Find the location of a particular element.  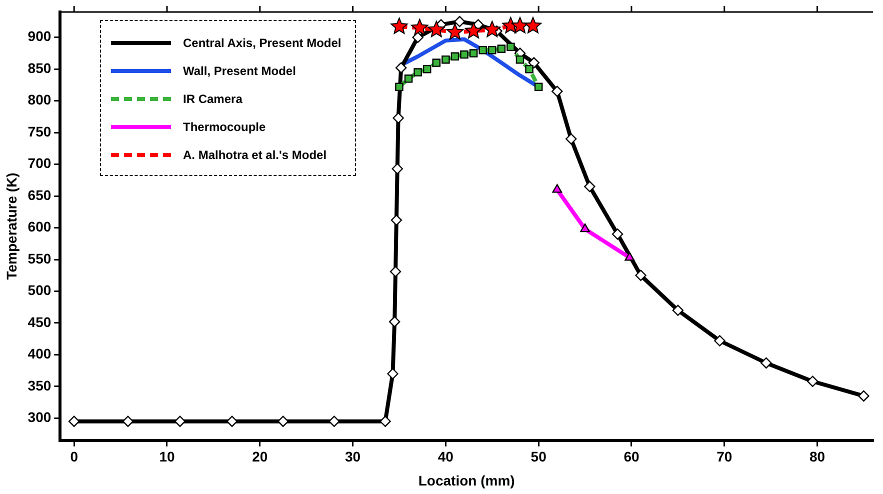

y-tick-label: 550 is located at coordinates (40, 258).